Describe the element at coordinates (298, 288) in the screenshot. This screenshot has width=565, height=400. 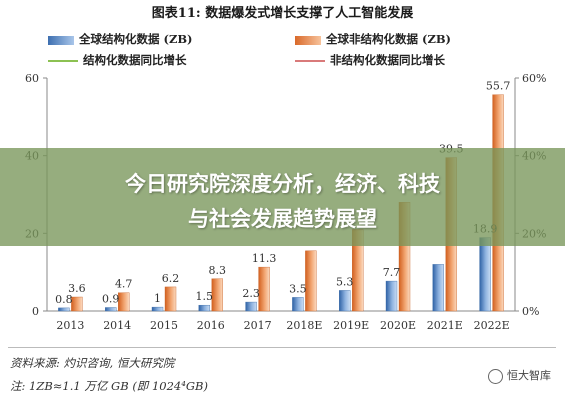
I see `data-label: 3.5` at that location.